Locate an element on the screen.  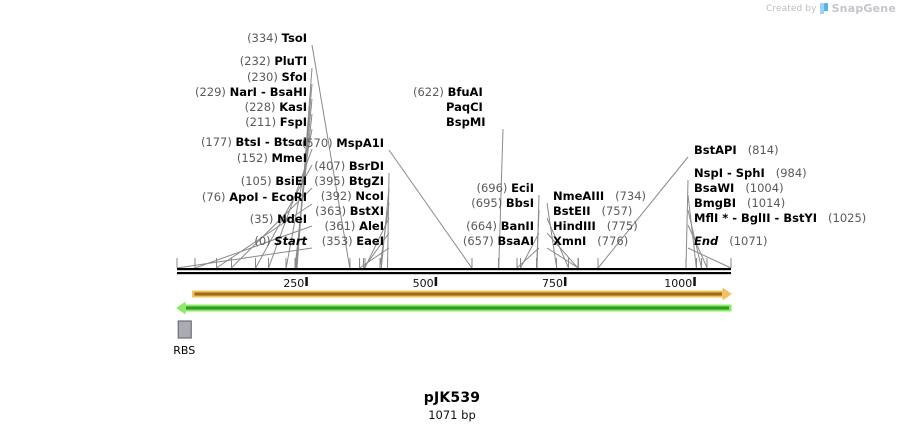
site-label-tsoi: (334) TsoI is located at coordinates (277, 38).